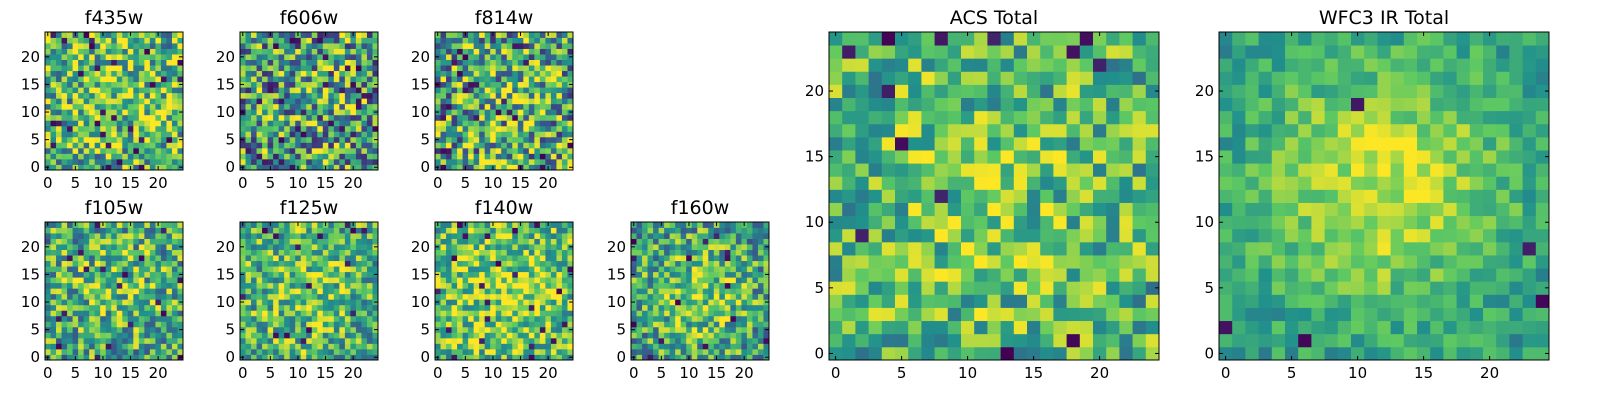  What do you see at coordinates (225, 247) in the screenshot?
I see `y-tick-label: 20` at bounding box center [225, 247].